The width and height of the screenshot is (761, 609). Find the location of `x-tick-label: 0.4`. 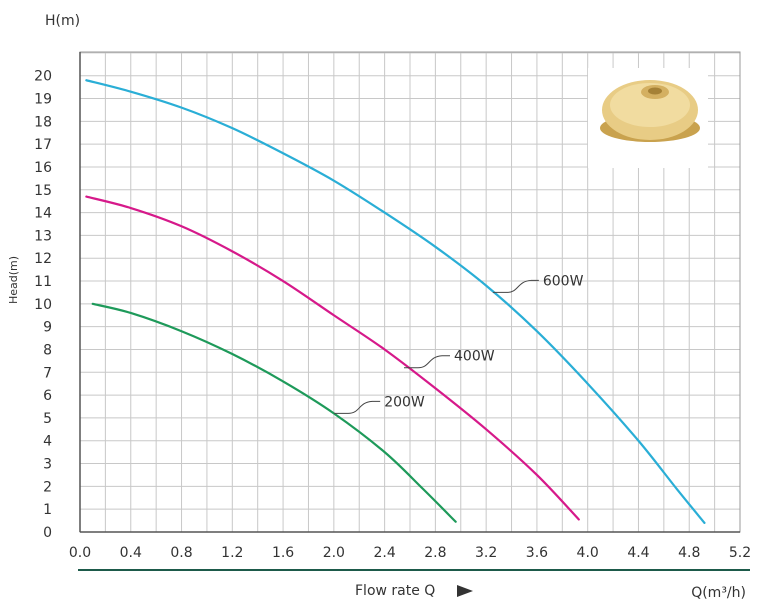

x-tick-label: 0.4 is located at coordinates (131, 553).